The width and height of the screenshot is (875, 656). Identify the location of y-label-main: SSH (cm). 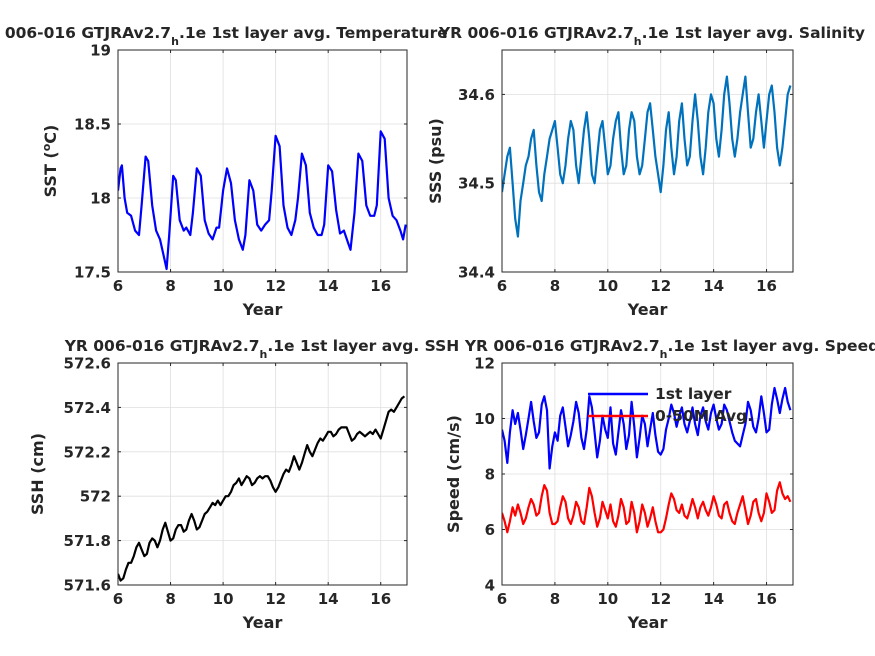
(37, 474).